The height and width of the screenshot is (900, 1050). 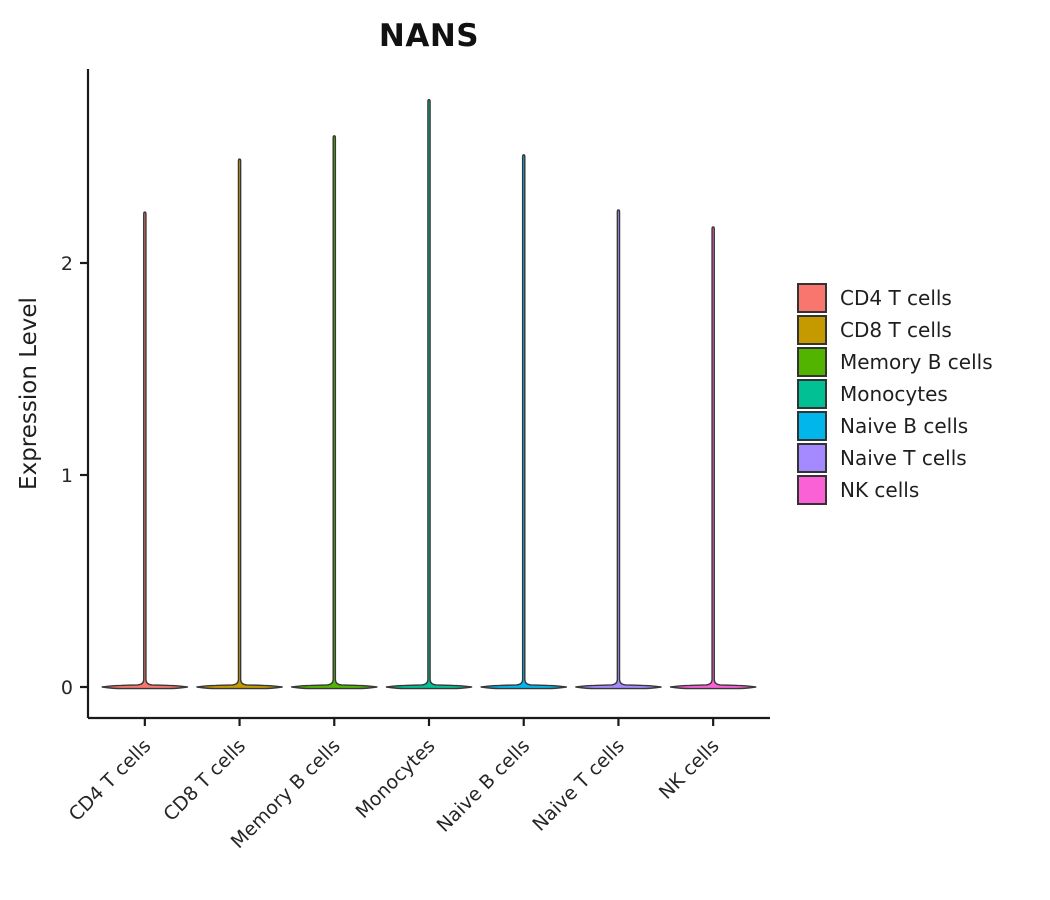 I want to click on legend-item-naive-t-cells: Naive T cells, so click(x=895, y=458).